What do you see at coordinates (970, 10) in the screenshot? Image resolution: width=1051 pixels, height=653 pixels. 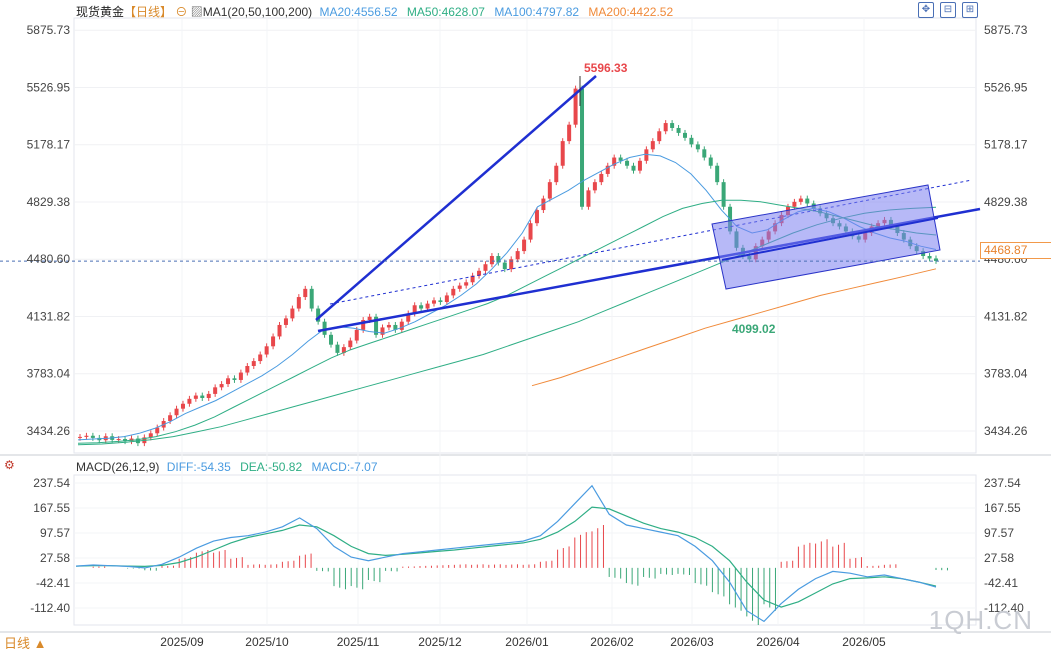 I see `zoom-in-icon: ⊞` at bounding box center [970, 10].